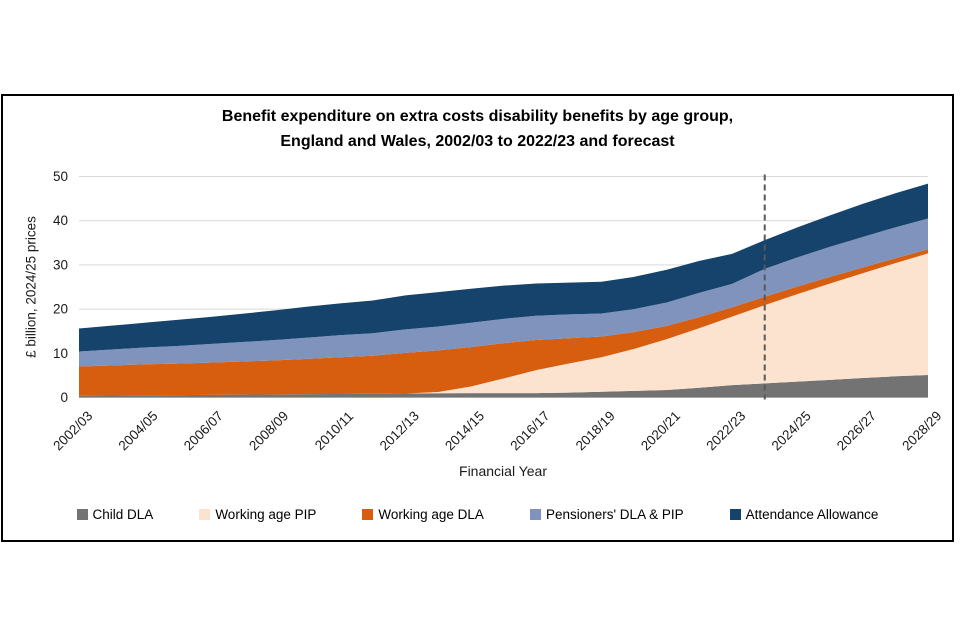 The image size is (960, 640). Describe the element at coordinates (138, 430) in the screenshot. I see `x-tick-label-2004-05: 2004/05` at that location.